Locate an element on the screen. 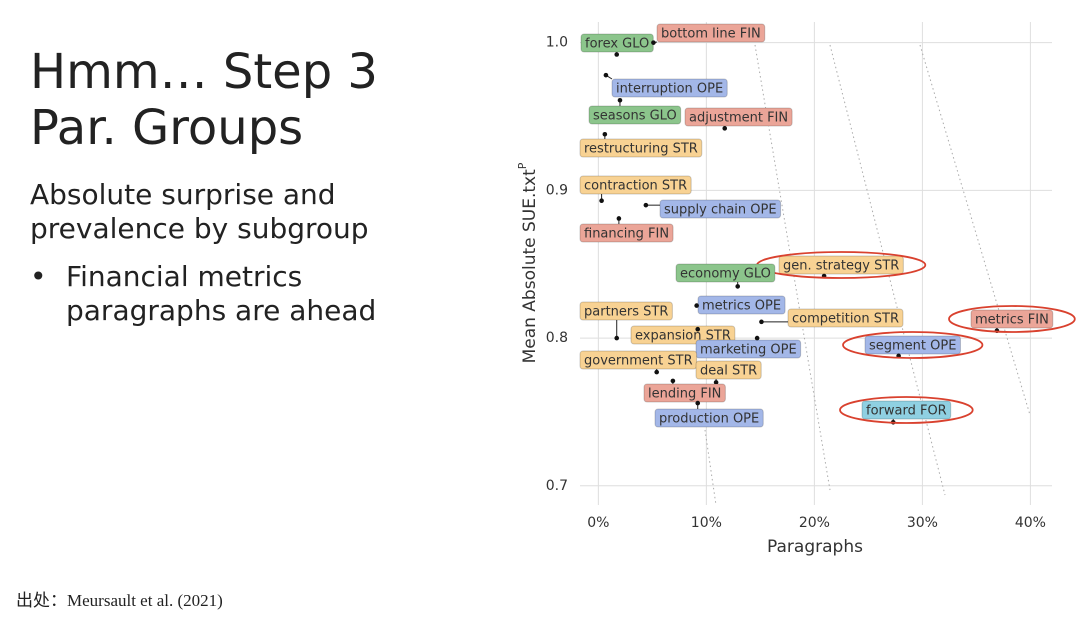  y-axis-title-sup: P is located at coordinates (522, 165).